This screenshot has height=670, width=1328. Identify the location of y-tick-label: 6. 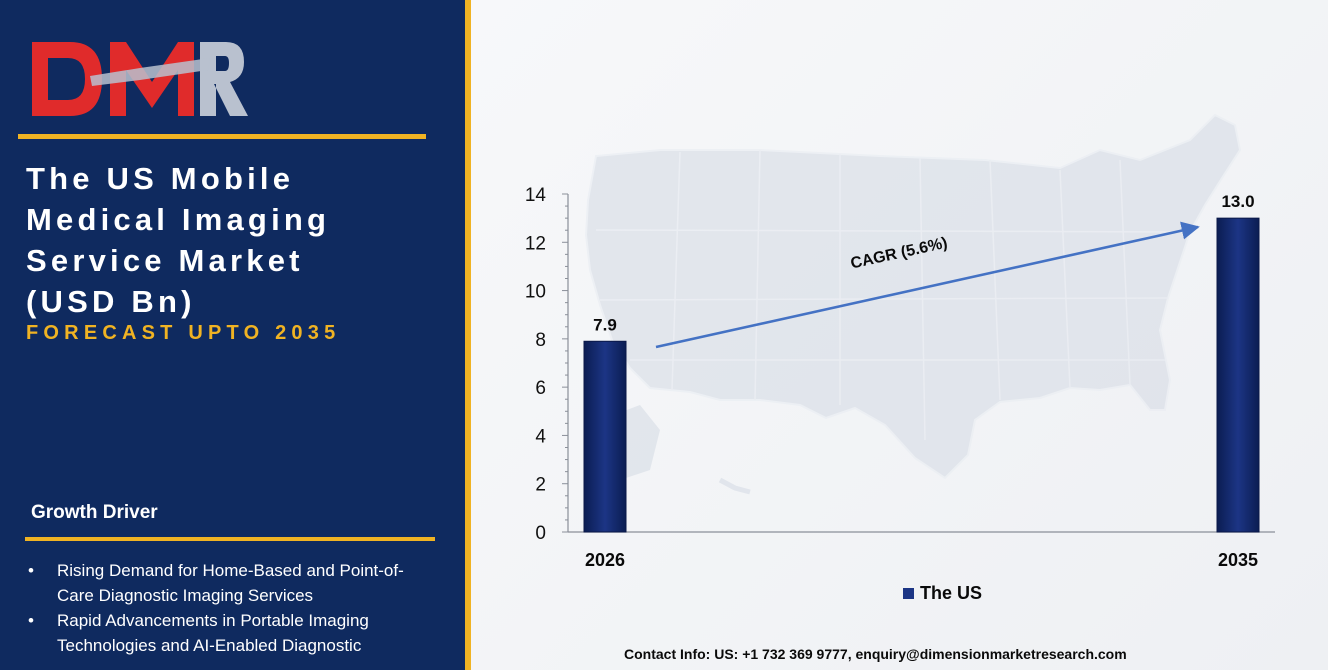
(540, 388).